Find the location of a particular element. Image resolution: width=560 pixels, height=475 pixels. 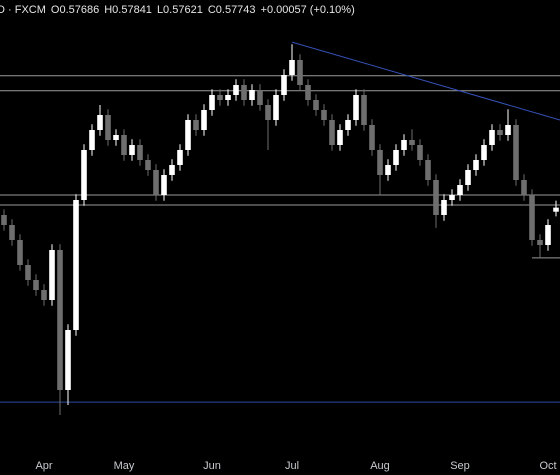

symbol: D · FXCM is located at coordinates (23, 10).